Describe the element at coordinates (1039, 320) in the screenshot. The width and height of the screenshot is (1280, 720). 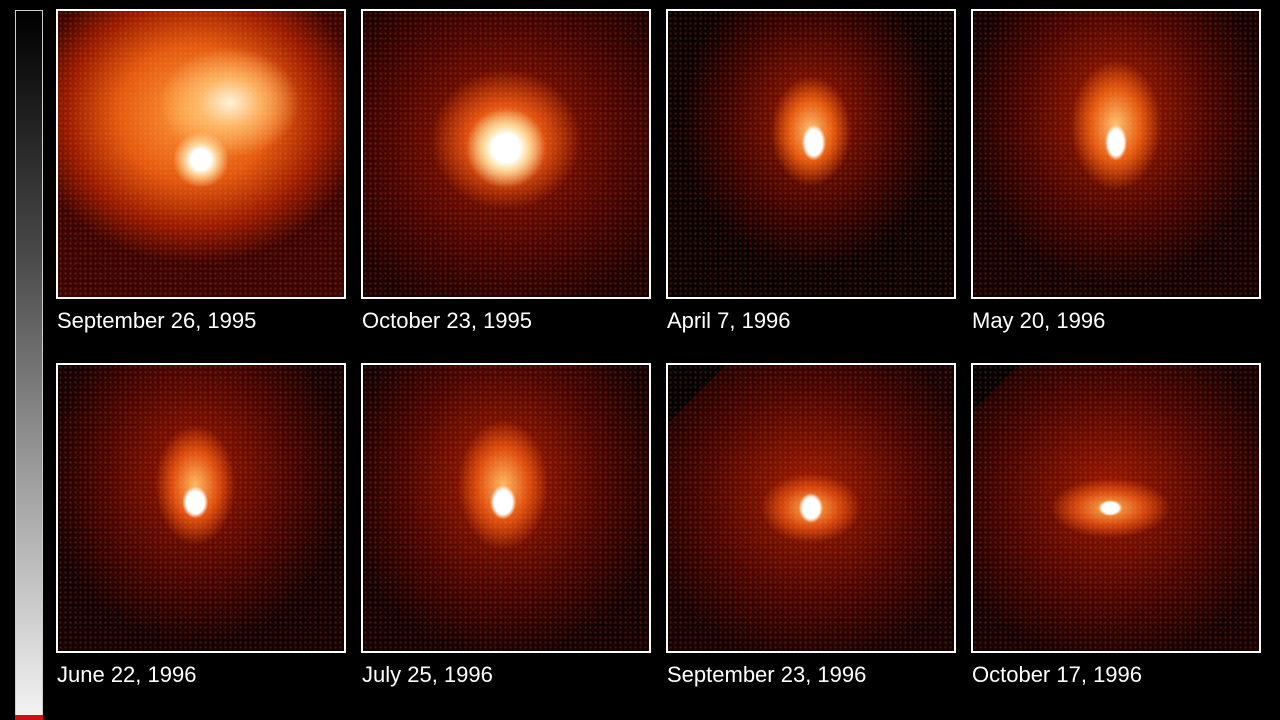
I see `date-label-4: May 20, 1996` at that location.